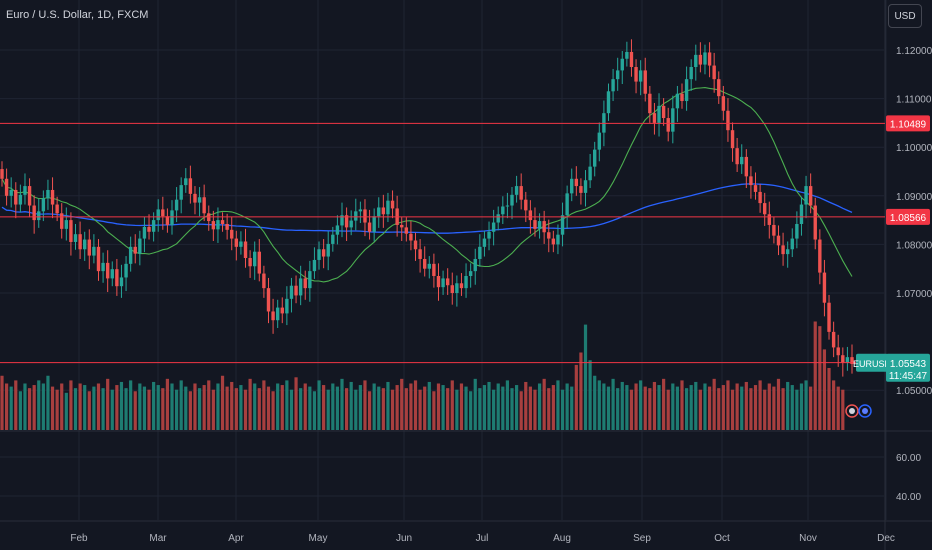  Describe the element at coordinates (914, 294) in the screenshot. I see `price-tick-label: 1.07000` at that location.